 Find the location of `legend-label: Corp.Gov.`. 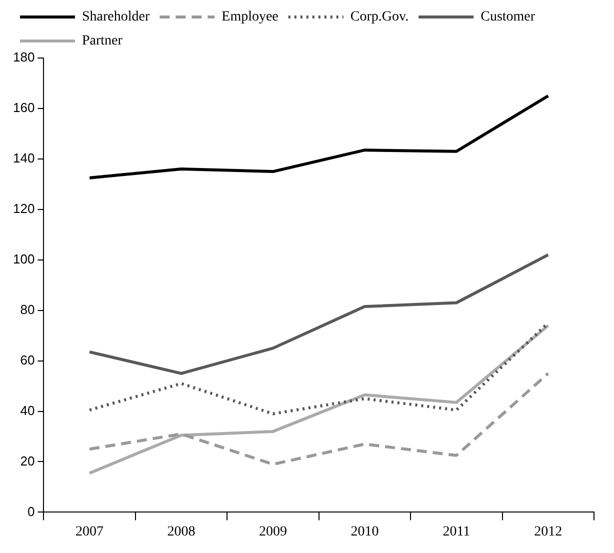

legend-label: Corp.Gov. is located at coordinates (379, 17).